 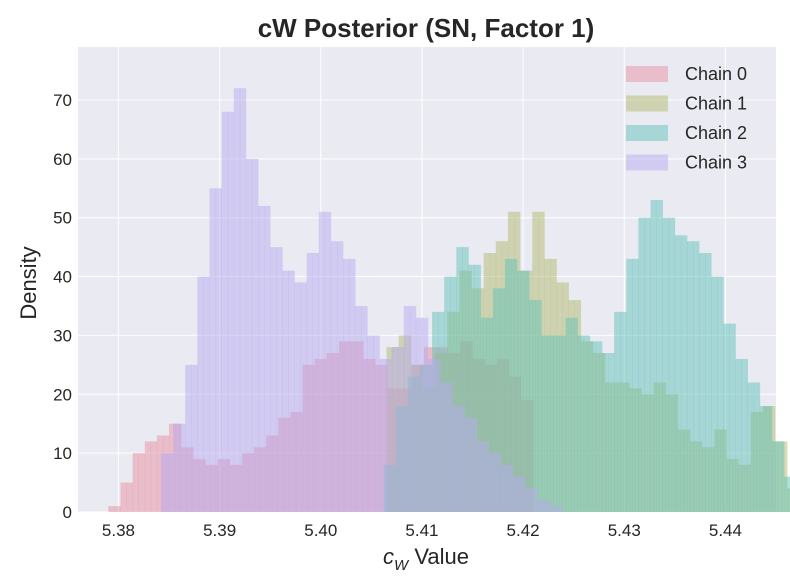 What do you see at coordinates (426, 28) in the screenshot?
I see `chart-title: cW Posterior (SN, Factor 1)` at bounding box center [426, 28].